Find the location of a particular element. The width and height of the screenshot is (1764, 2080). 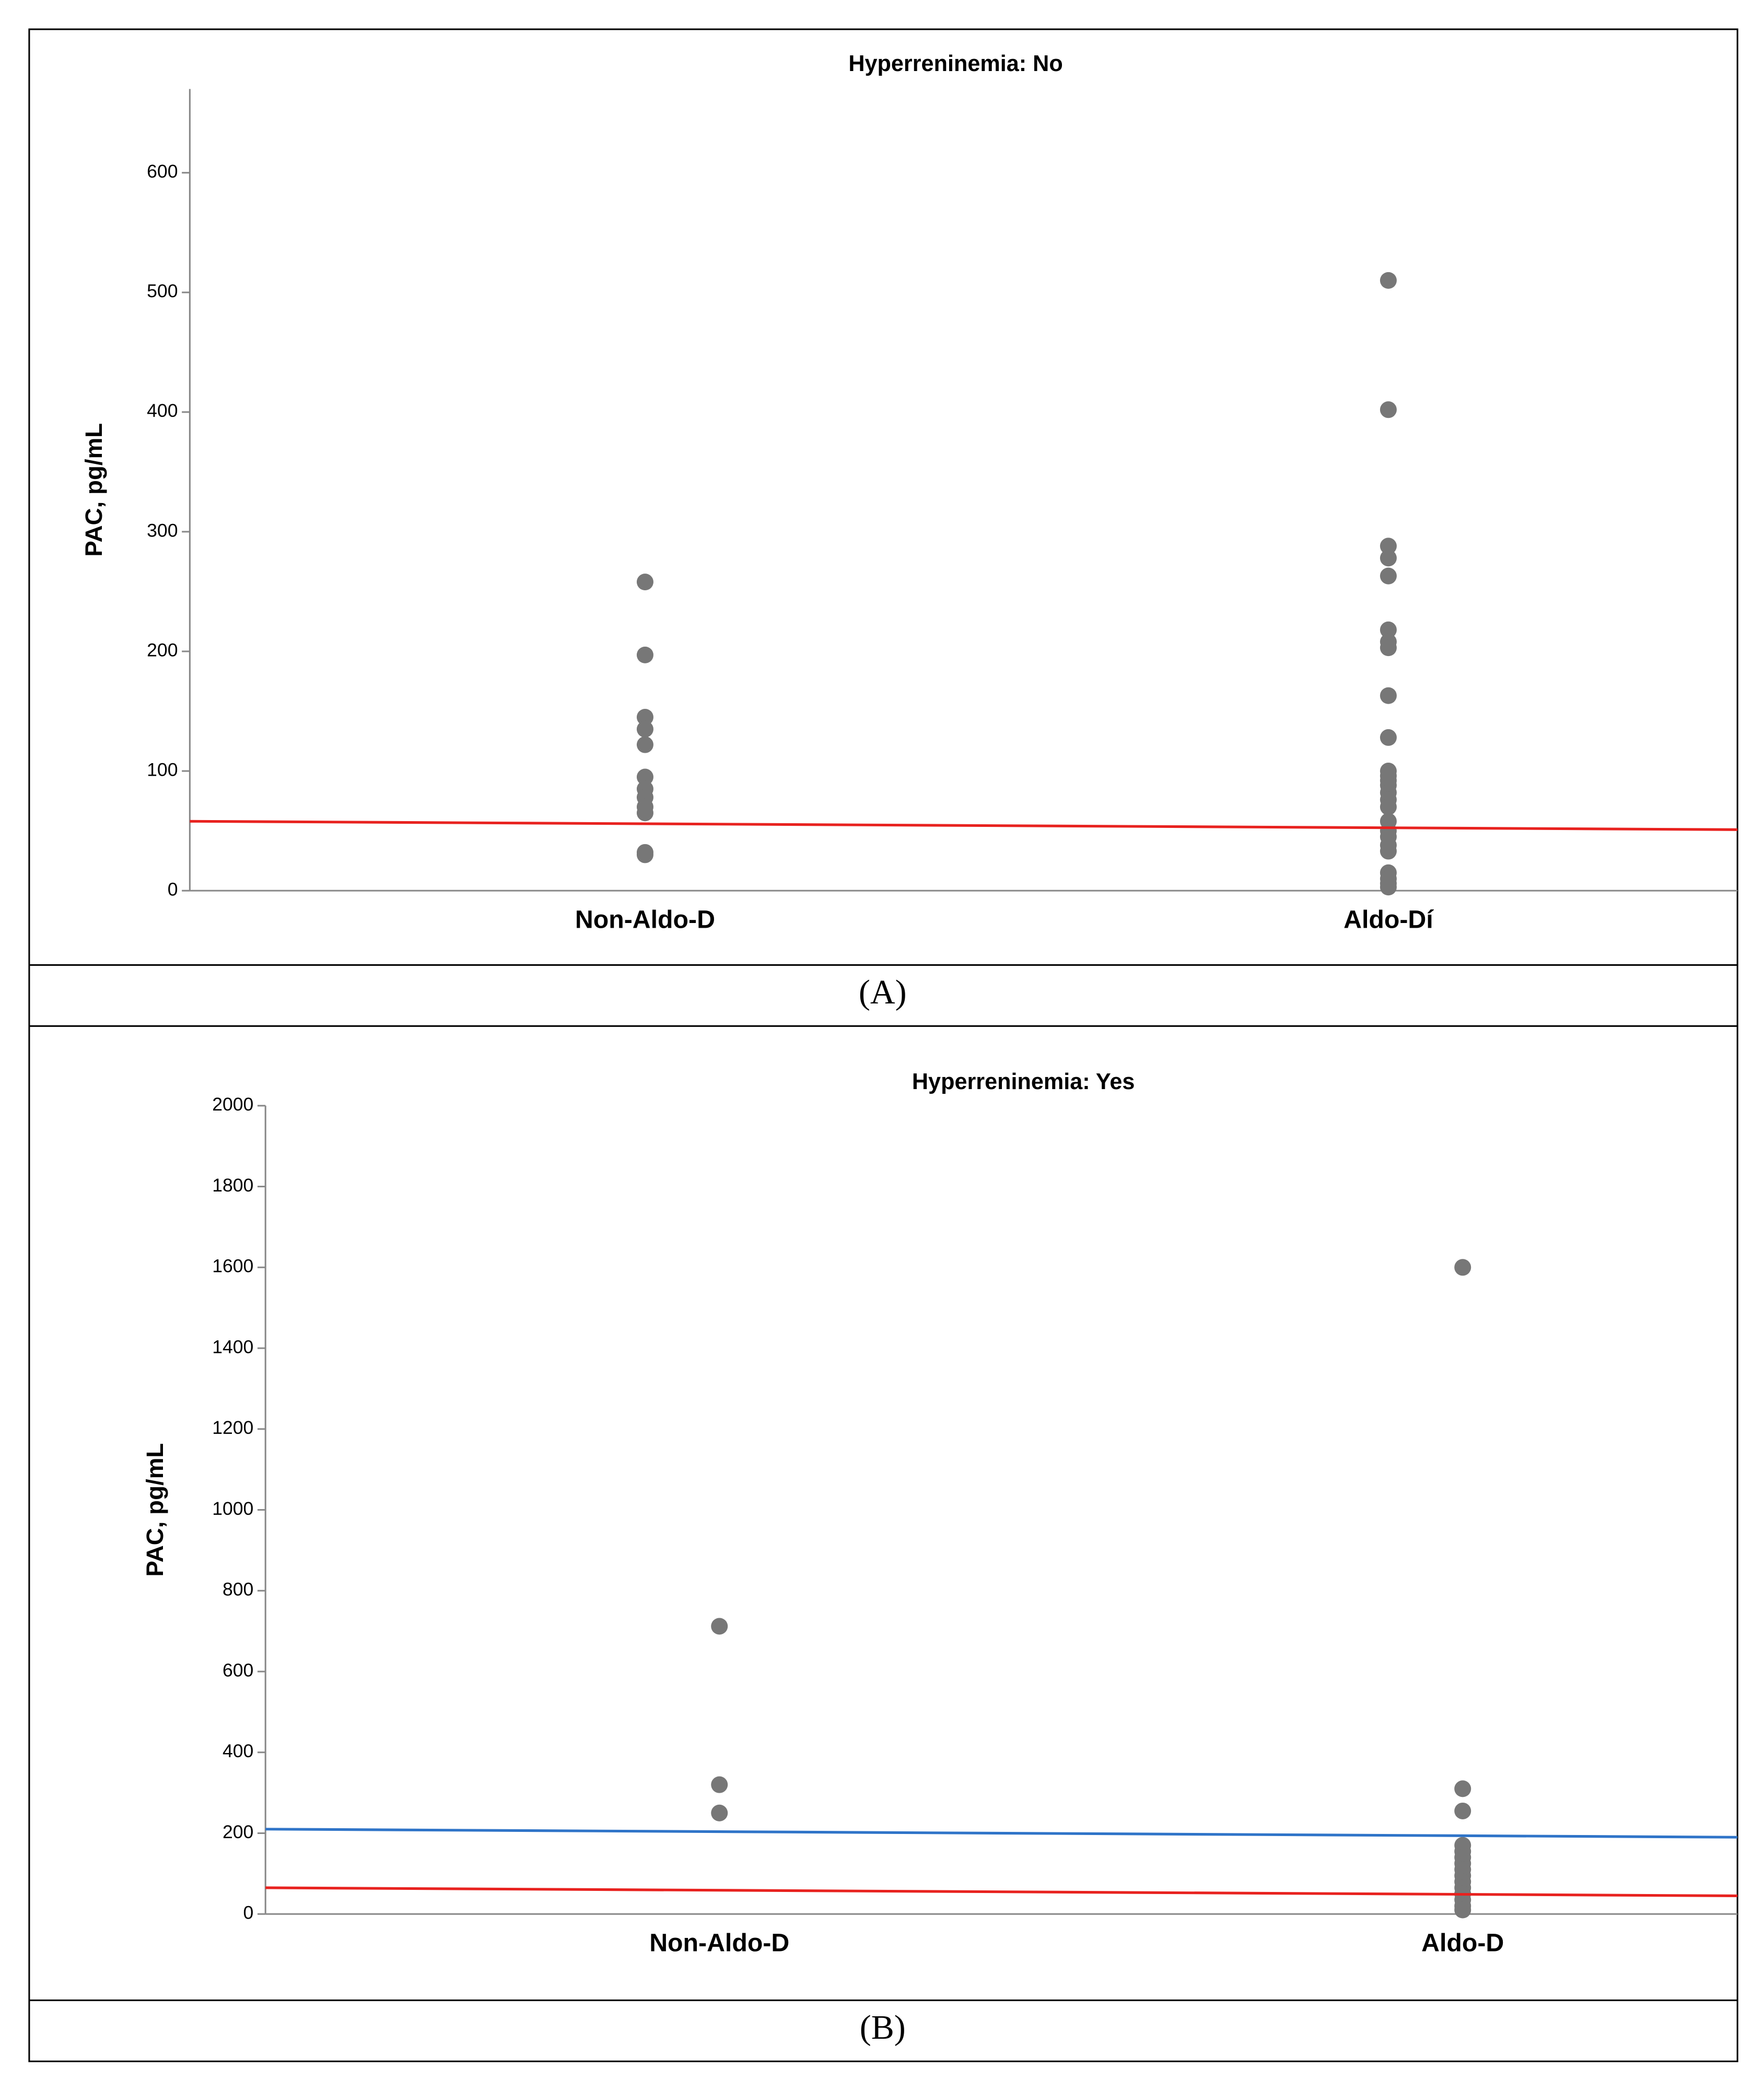

y-tick-label: 500 is located at coordinates (163, 291).